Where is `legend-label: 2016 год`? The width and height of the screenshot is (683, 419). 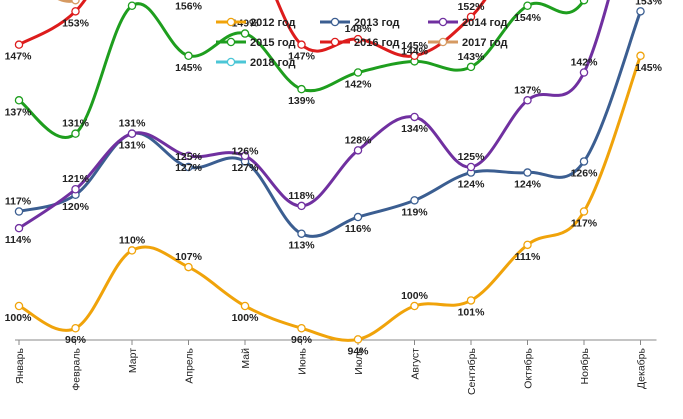 legend-label: 2016 год is located at coordinates (377, 43).